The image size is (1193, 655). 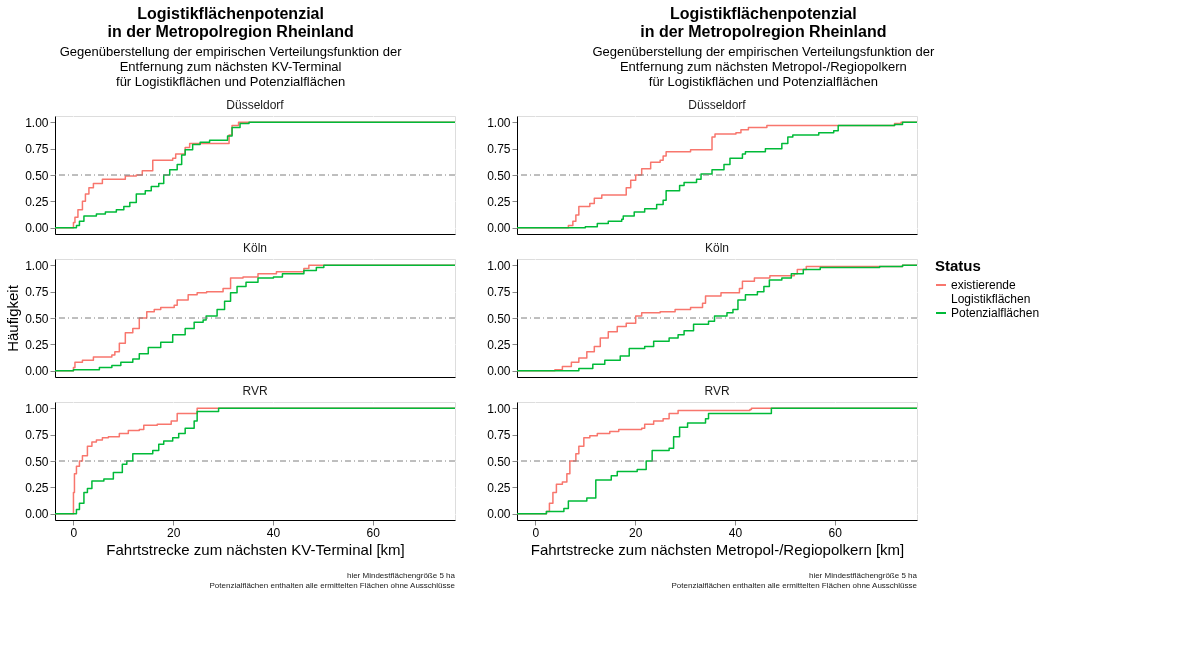 I want to click on x-axis-title: Fahrtstrecke zum nächsten KV-Terminal [km], so click(x=255, y=549).